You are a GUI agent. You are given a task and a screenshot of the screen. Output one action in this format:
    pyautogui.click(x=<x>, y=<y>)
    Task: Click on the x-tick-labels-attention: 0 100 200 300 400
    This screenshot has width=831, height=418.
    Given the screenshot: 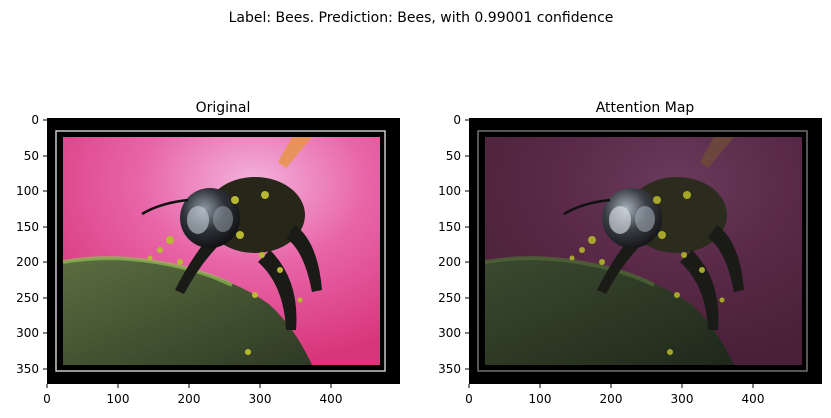 What is the action you would take?
    pyautogui.click(x=614, y=399)
    